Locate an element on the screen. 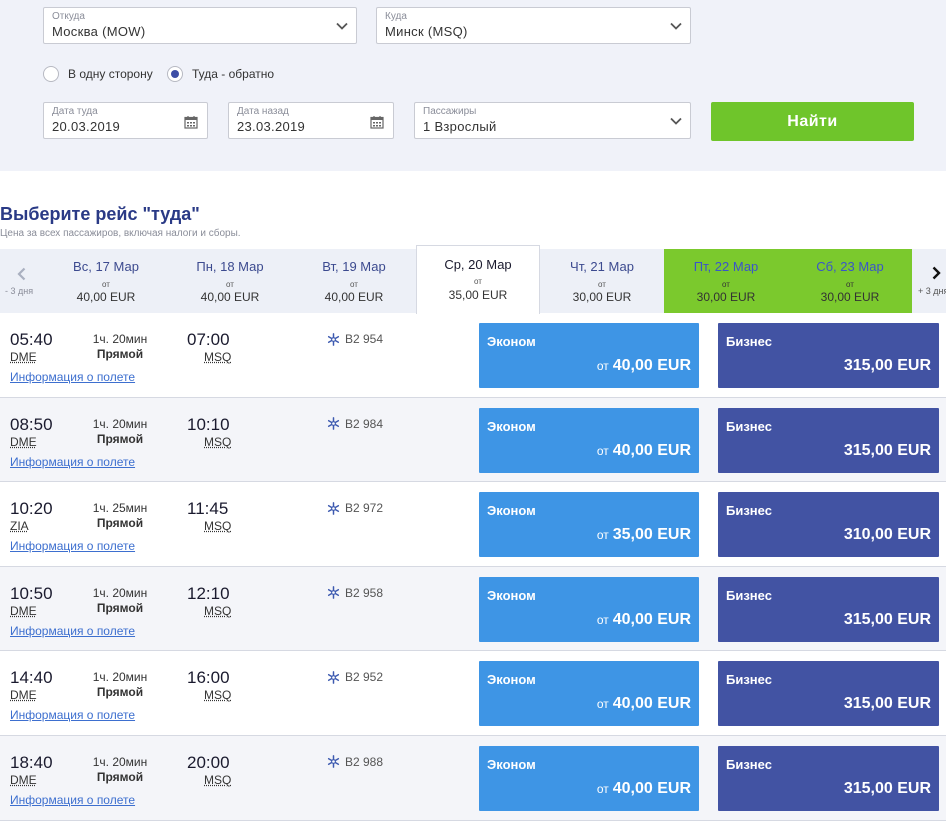 The height and width of the screenshot is (821, 946). day-tab-return-range: Пт, 22 Мар от 30,00 EUR is located at coordinates (726, 281).